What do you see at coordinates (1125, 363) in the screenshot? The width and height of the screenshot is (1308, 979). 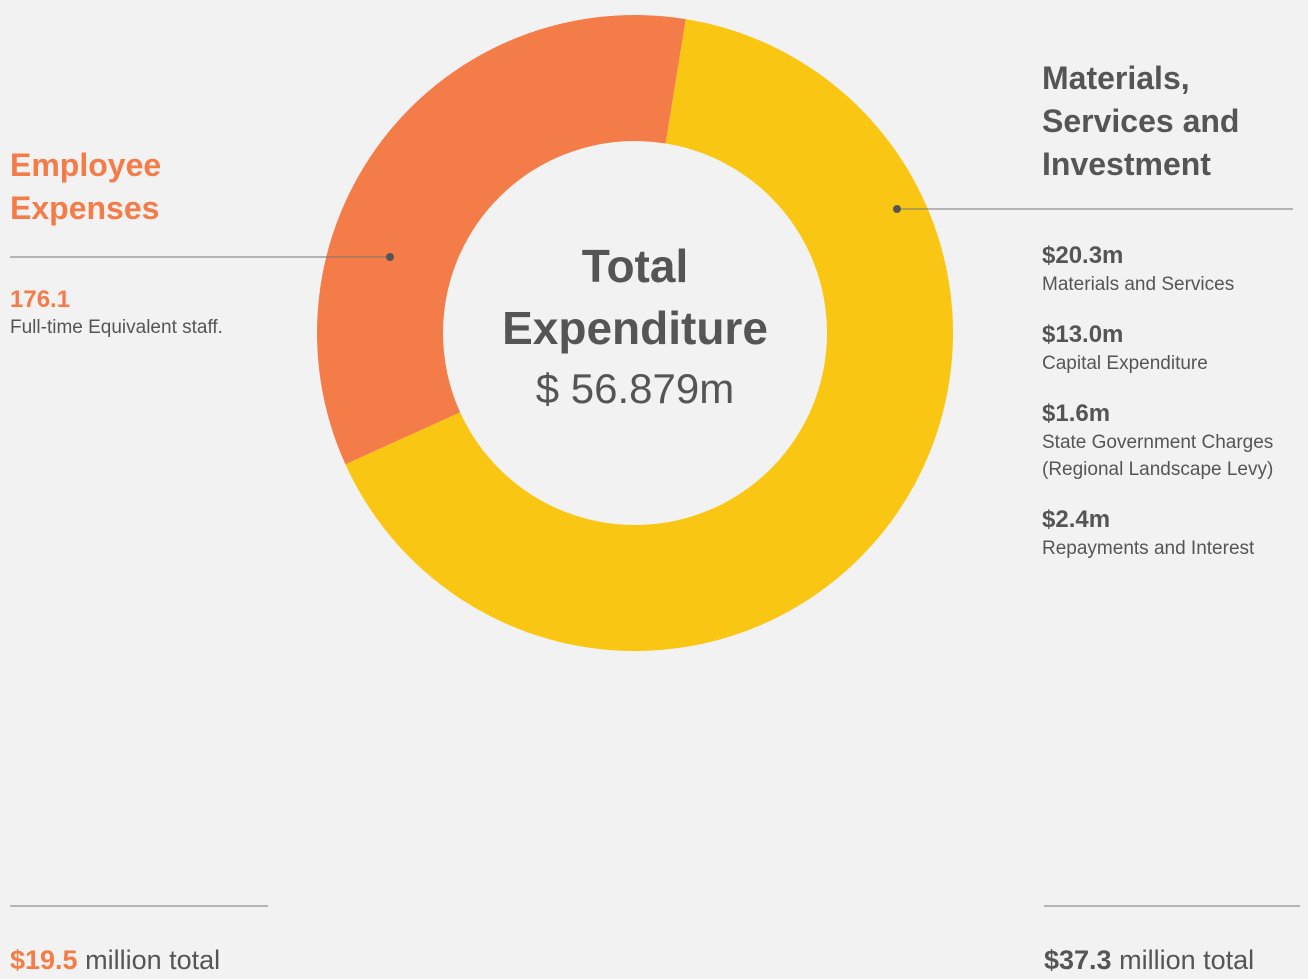 I see `detail-label: Capital Expenditure` at bounding box center [1125, 363].